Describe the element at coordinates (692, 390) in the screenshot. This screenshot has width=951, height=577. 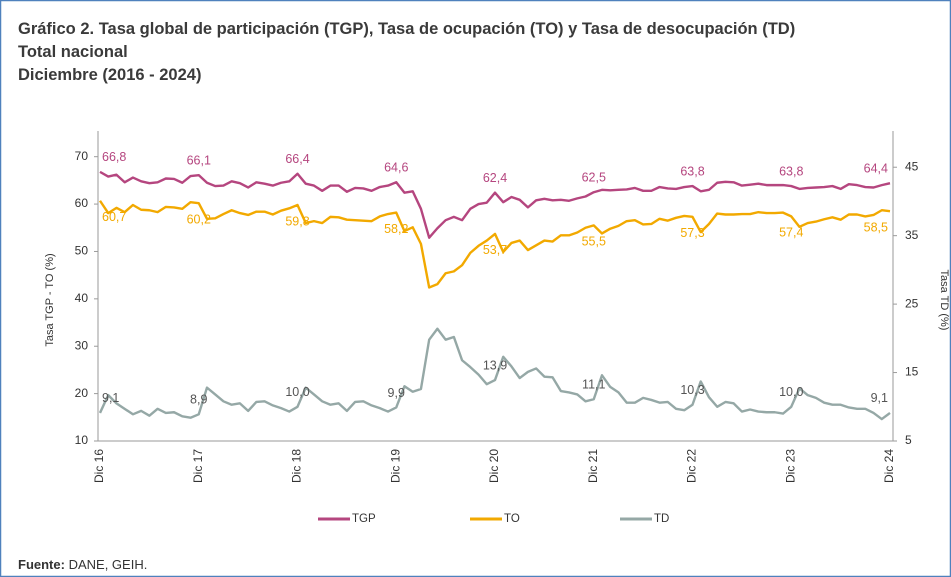
I see `data-label: 10,3` at that location.